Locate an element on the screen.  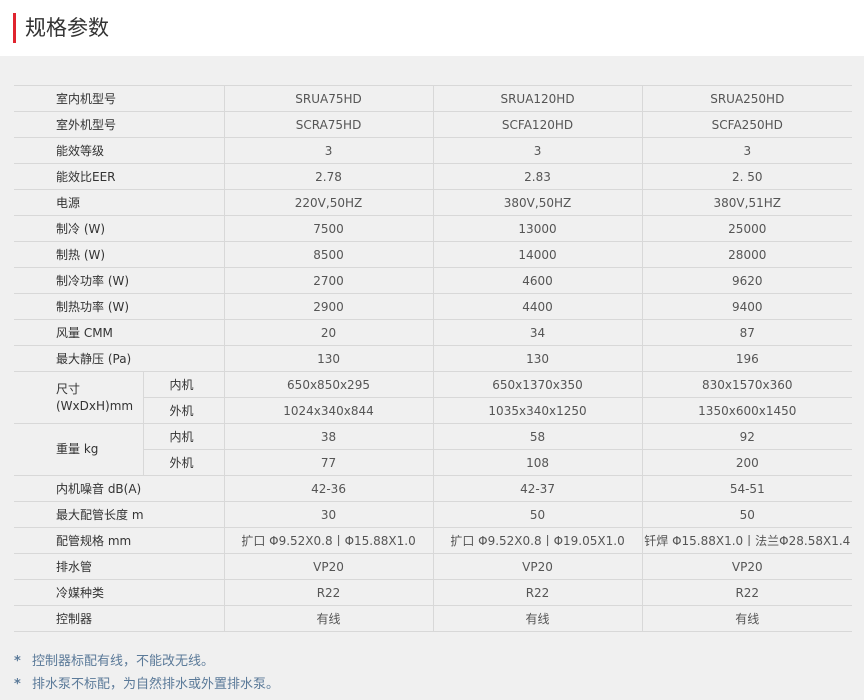
row-label: 排水管 is located at coordinates (119, 566).